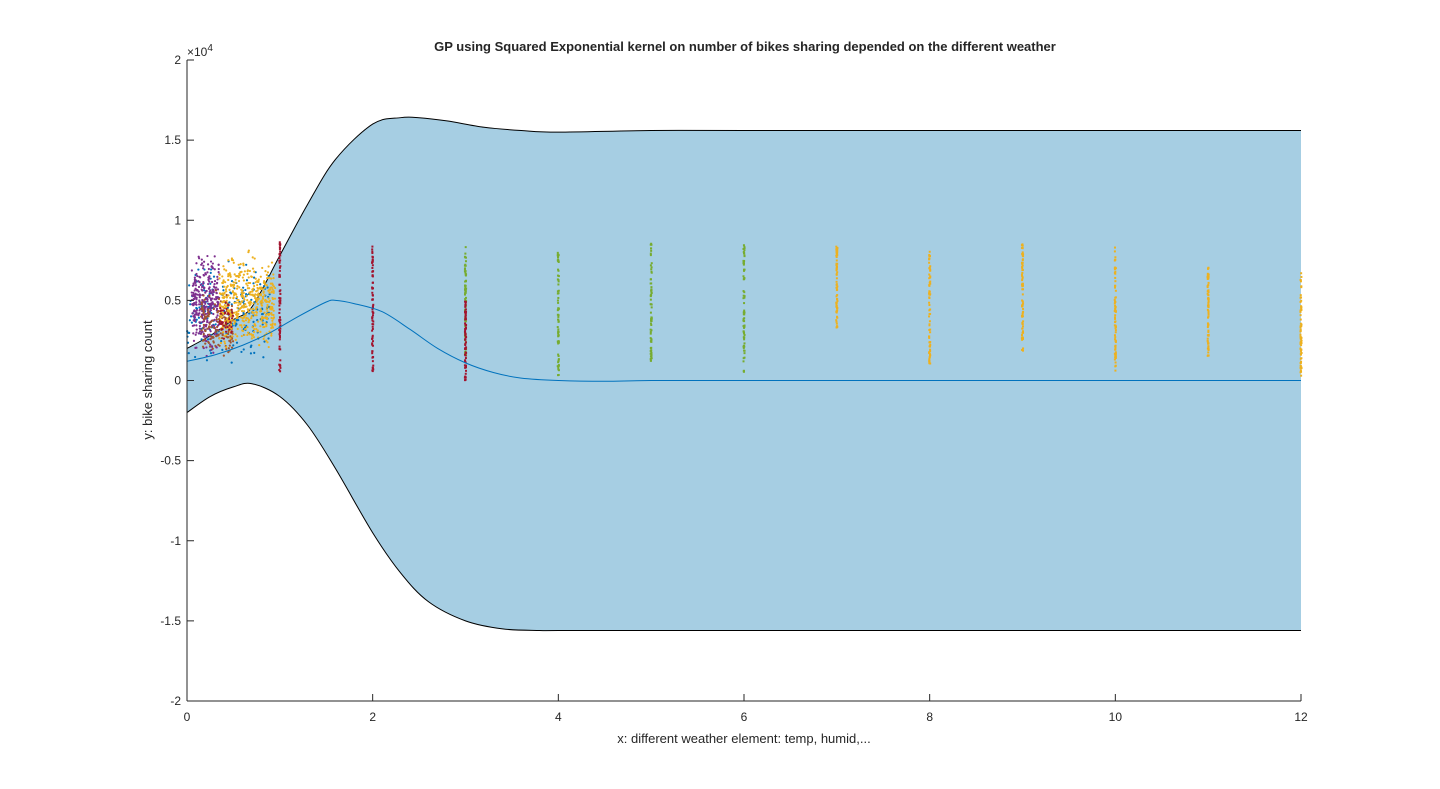 The height and width of the screenshot is (789, 1440). Describe the element at coordinates (147, 380) in the screenshot. I see `y-axis-label: y: bike sharing count` at that location.